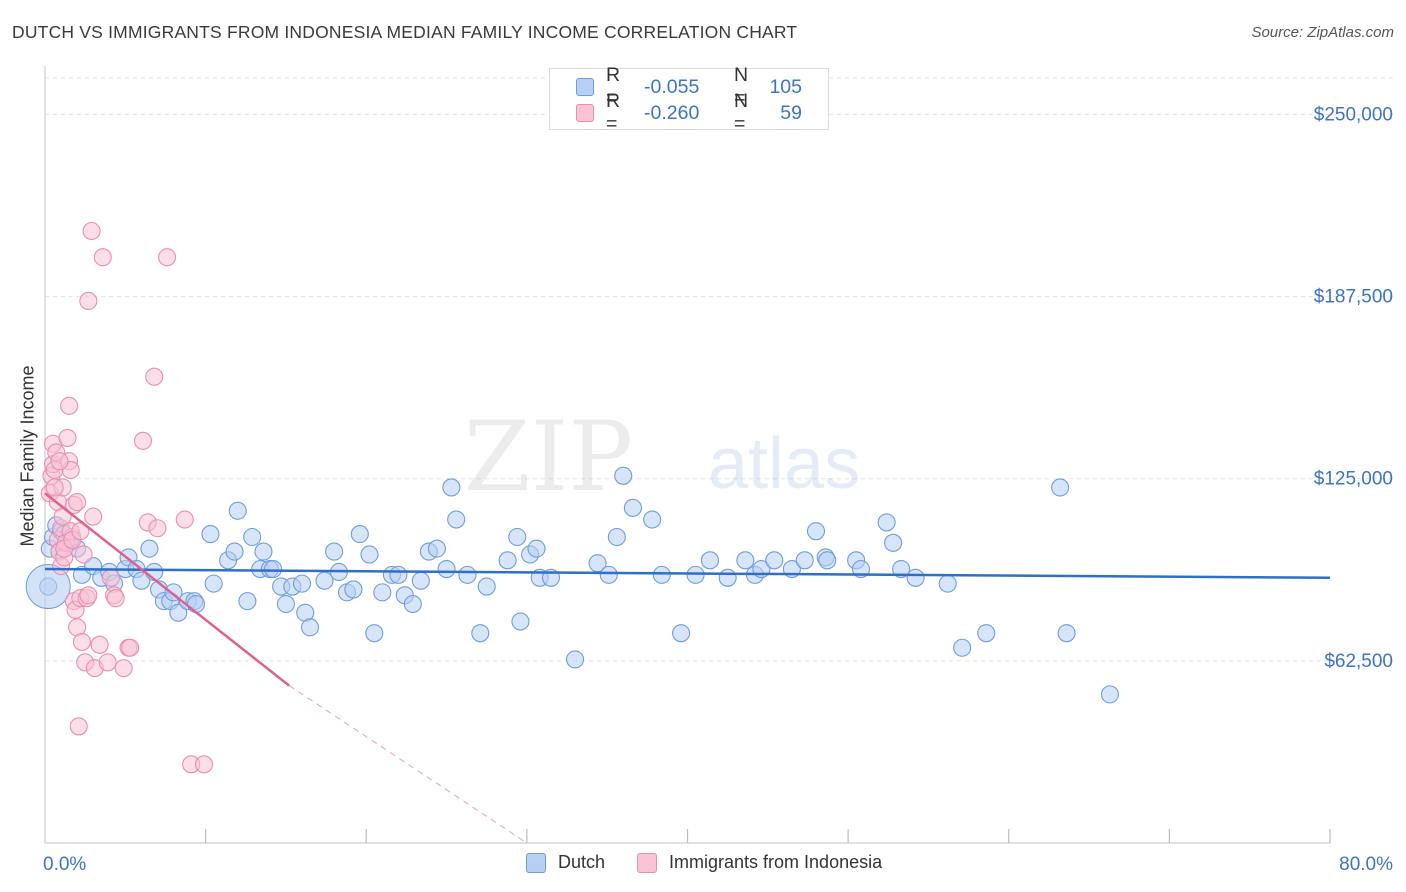 The height and width of the screenshot is (892, 1406). I want to click on y-tick-label: $187,500, so click(1353, 297).